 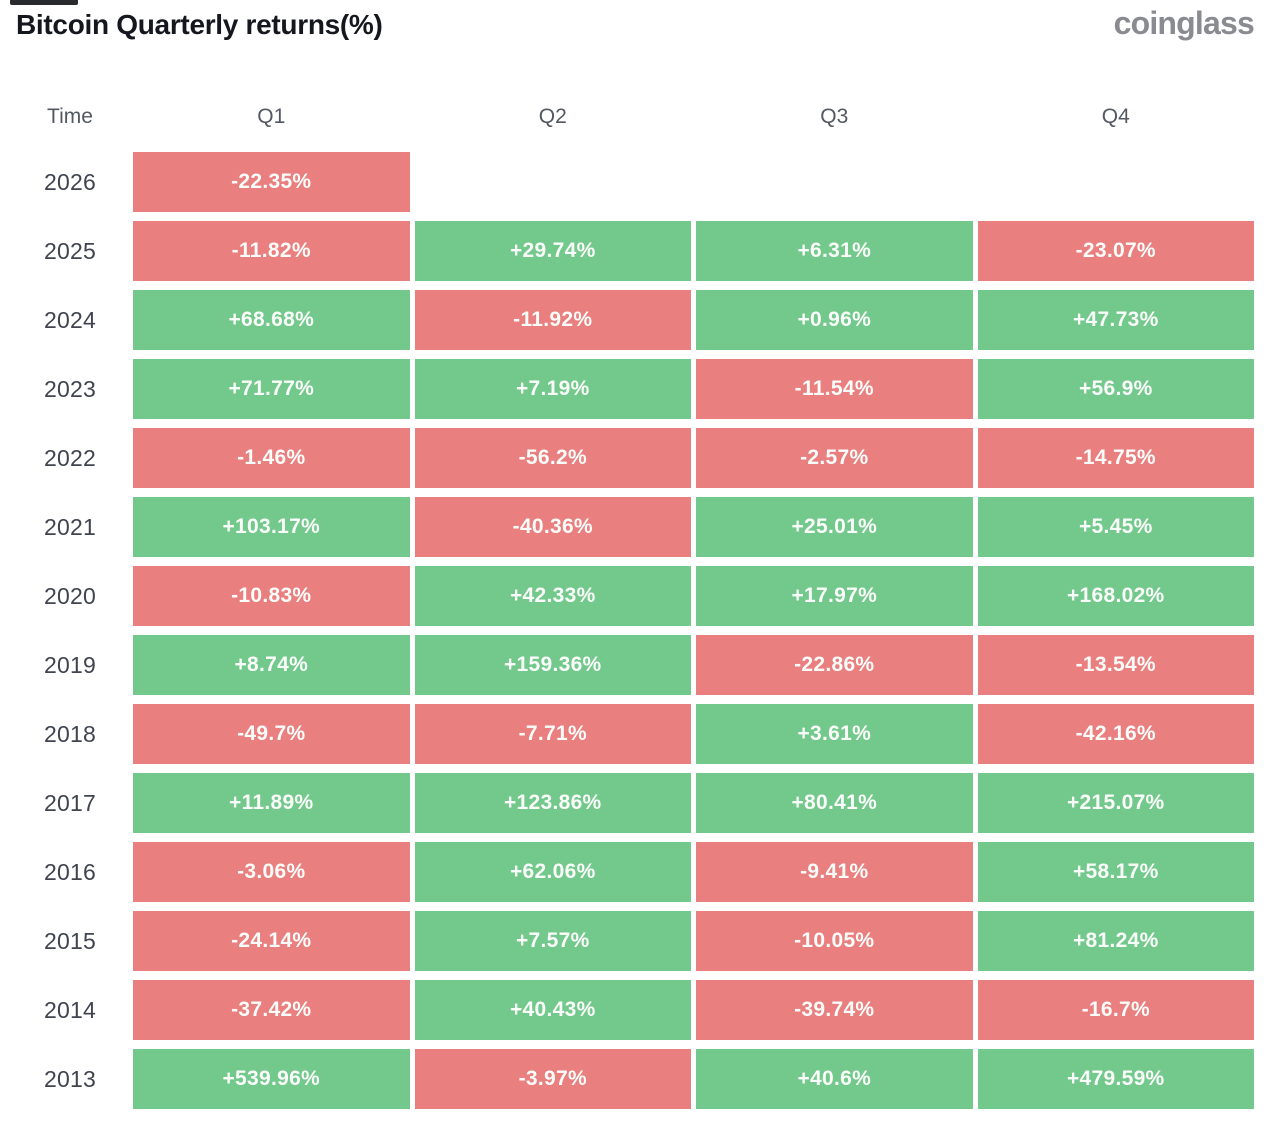 What do you see at coordinates (552, 872) in the screenshot?
I see `return-cell-2016-q2: +62.06%` at bounding box center [552, 872].